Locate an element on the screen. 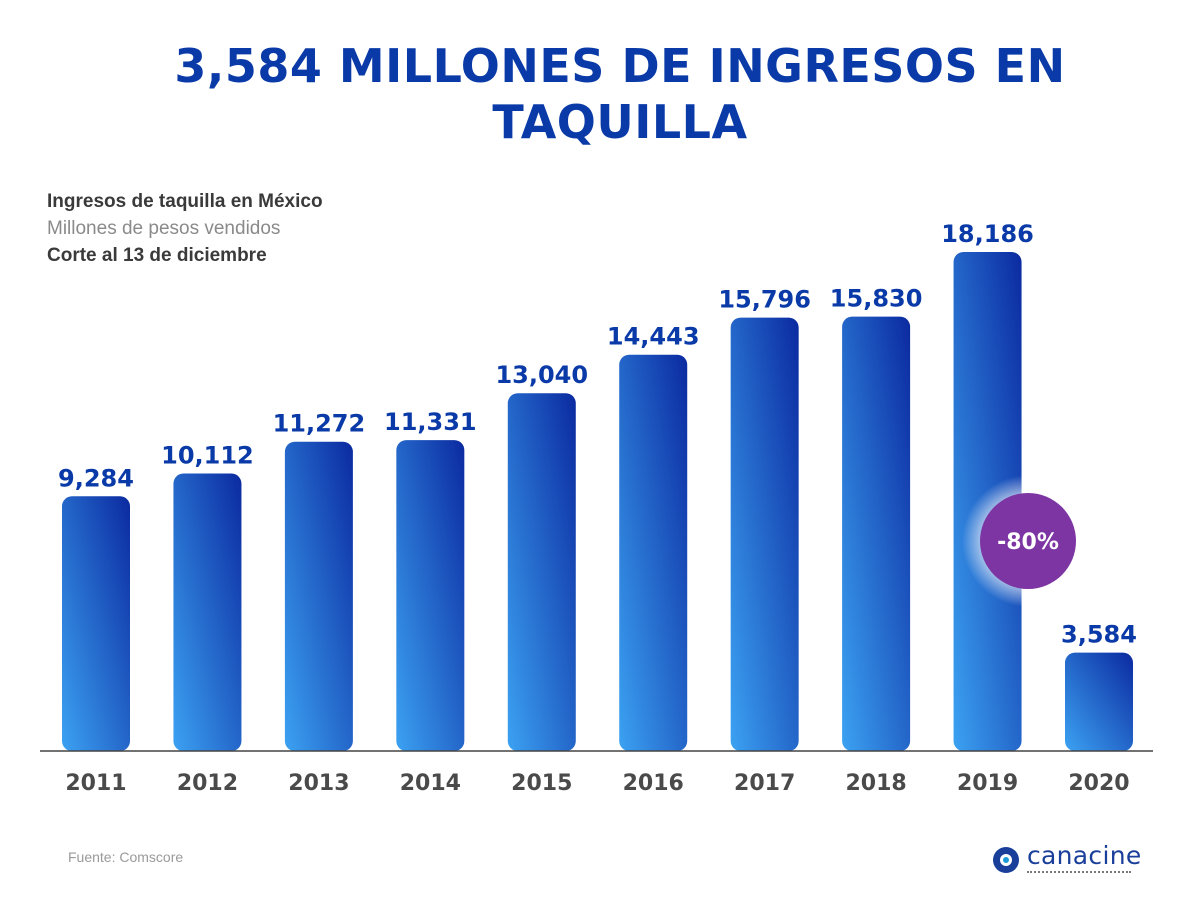  x-tick-2020: 2020 is located at coordinates (1098, 783).